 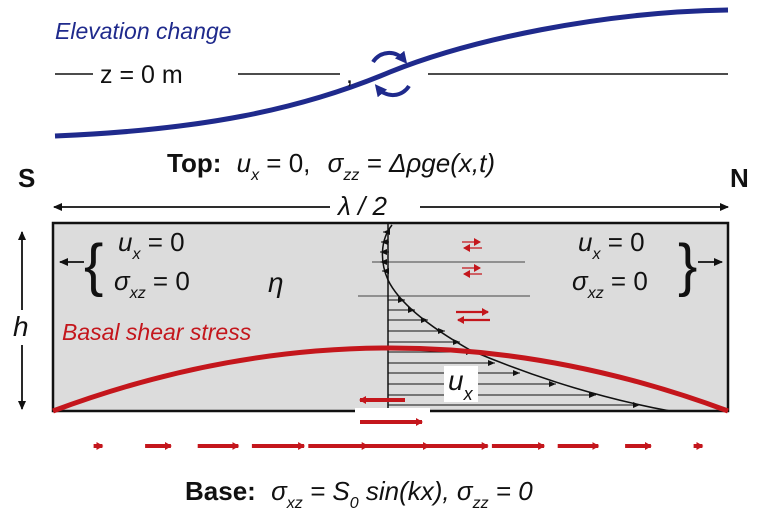 What do you see at coordinates (336, 163) in the screenshot?
I see `top-bc-sigma: σ` at bounding box center [336, 163].